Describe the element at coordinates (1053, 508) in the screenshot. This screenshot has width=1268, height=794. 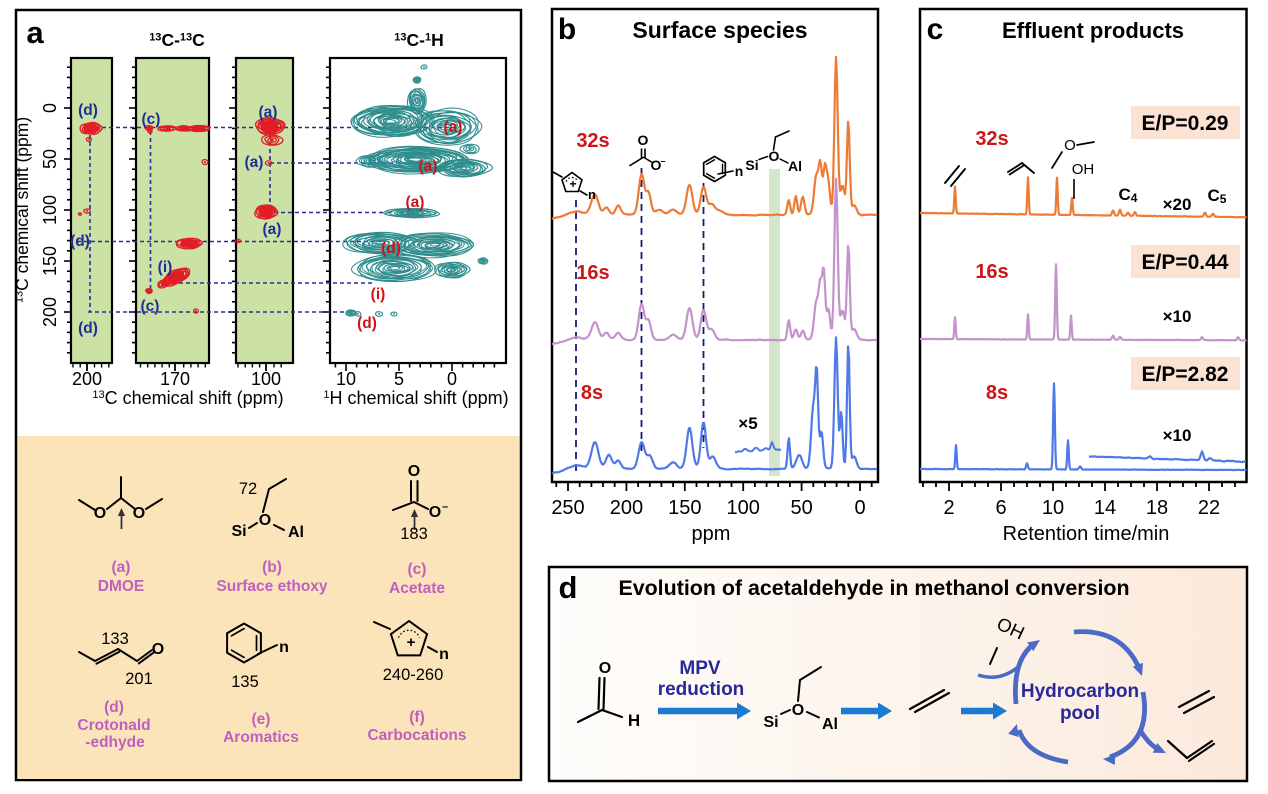
I see `svg-text: 10` at that location.